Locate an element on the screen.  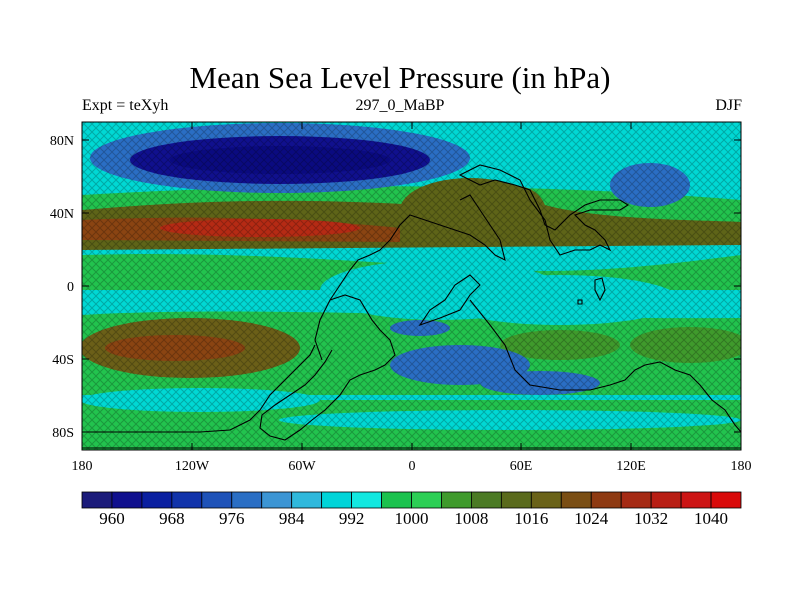
map-title: Mean Sea Level Pressure (in hPa) is located at coordinates (400, 77).